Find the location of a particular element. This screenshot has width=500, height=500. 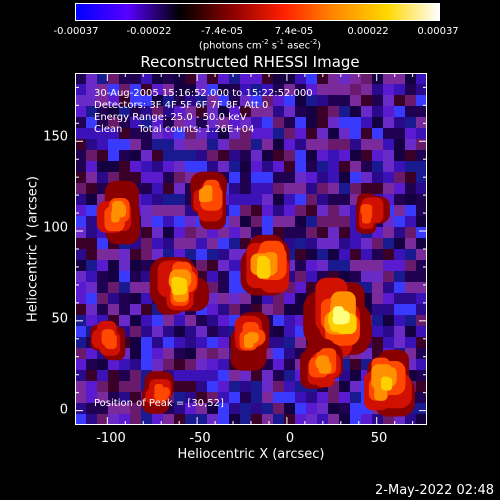

colorbar-tick: -7.4e-05 is located at coordinates (222, 31).